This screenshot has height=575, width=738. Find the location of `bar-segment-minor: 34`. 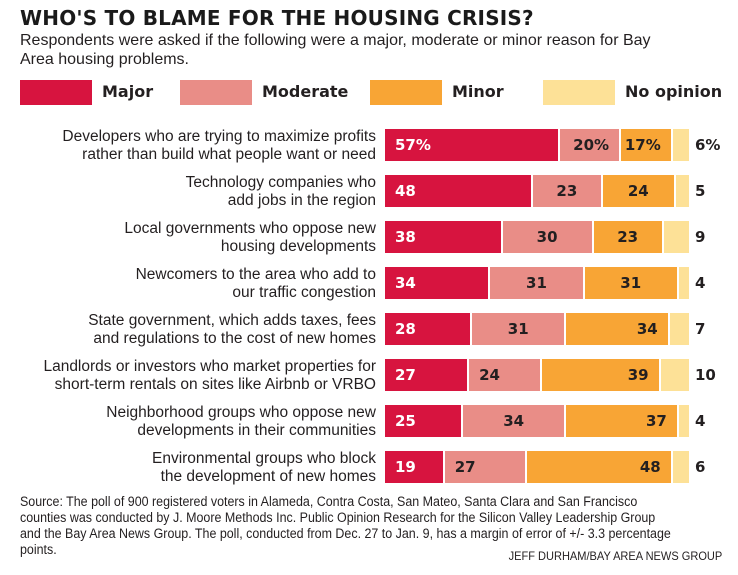

bar-segment-minor: 34 is located at coordinates (616, 329).